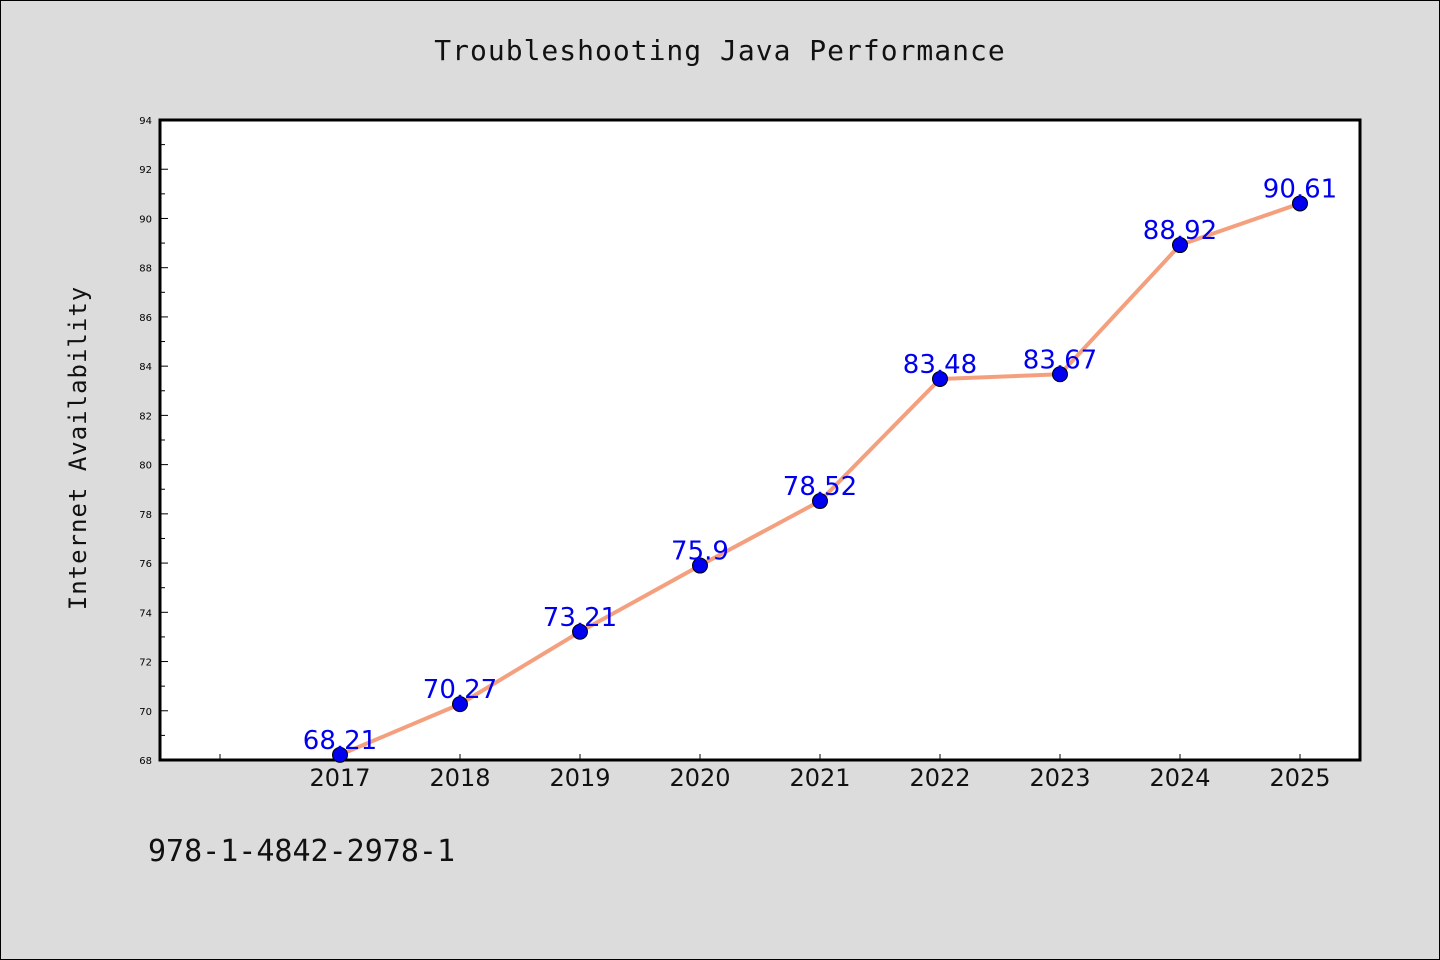  What do you see at coordinates (1180, 231) in the screenshot?
I see `data-label: 88.92` at bounding box center [1180, 231].